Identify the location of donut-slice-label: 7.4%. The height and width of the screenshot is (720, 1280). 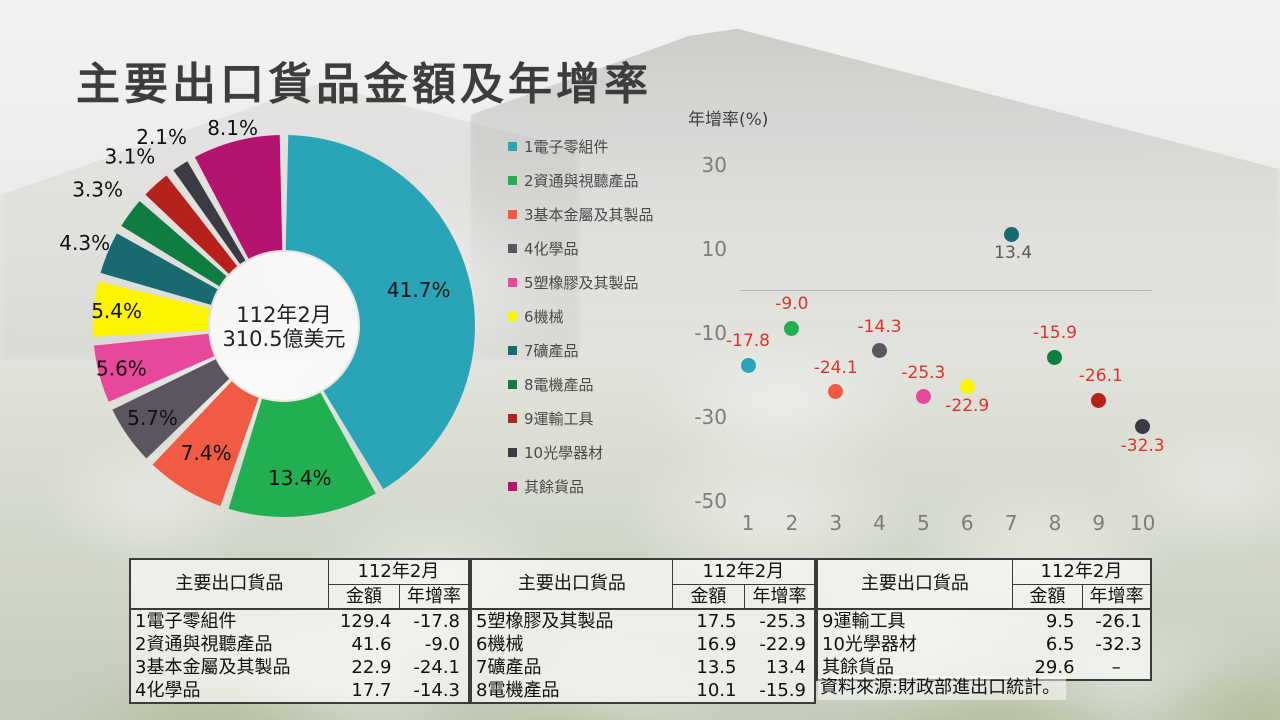
(206, 453).